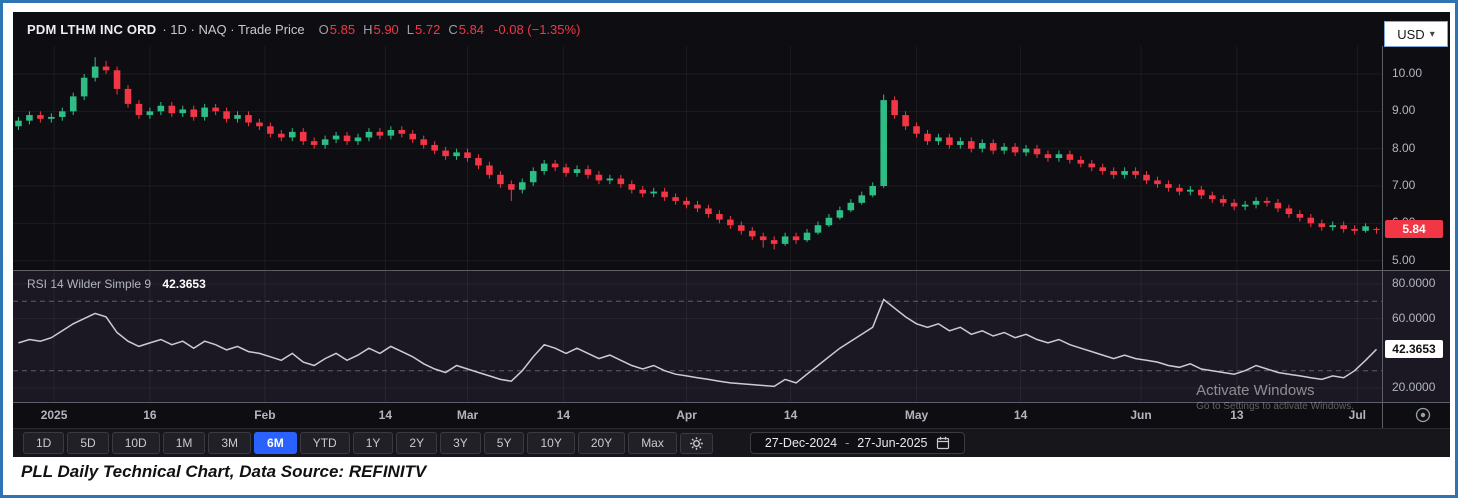  What do you see at coordinates (537, 29) in the screenshot?
I see `change-readout: -0.08 (−1.35%)` at bounding box center [537, 29].